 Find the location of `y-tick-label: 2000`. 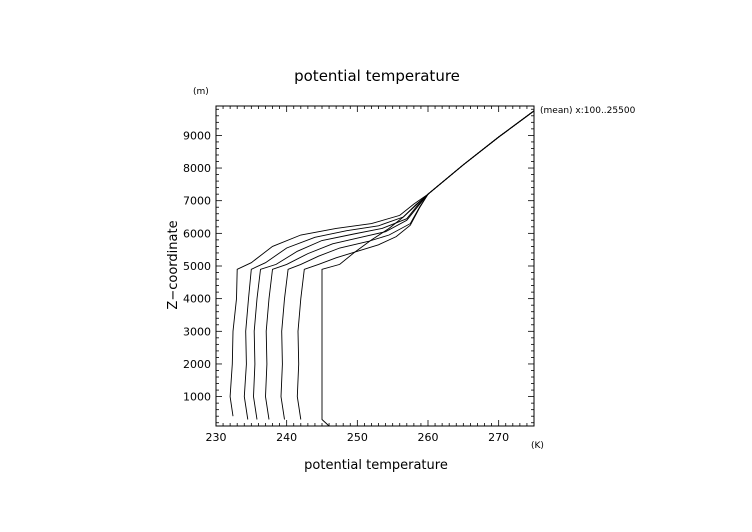

y-tick-label: 2000 is located at coordinates (197, 364).